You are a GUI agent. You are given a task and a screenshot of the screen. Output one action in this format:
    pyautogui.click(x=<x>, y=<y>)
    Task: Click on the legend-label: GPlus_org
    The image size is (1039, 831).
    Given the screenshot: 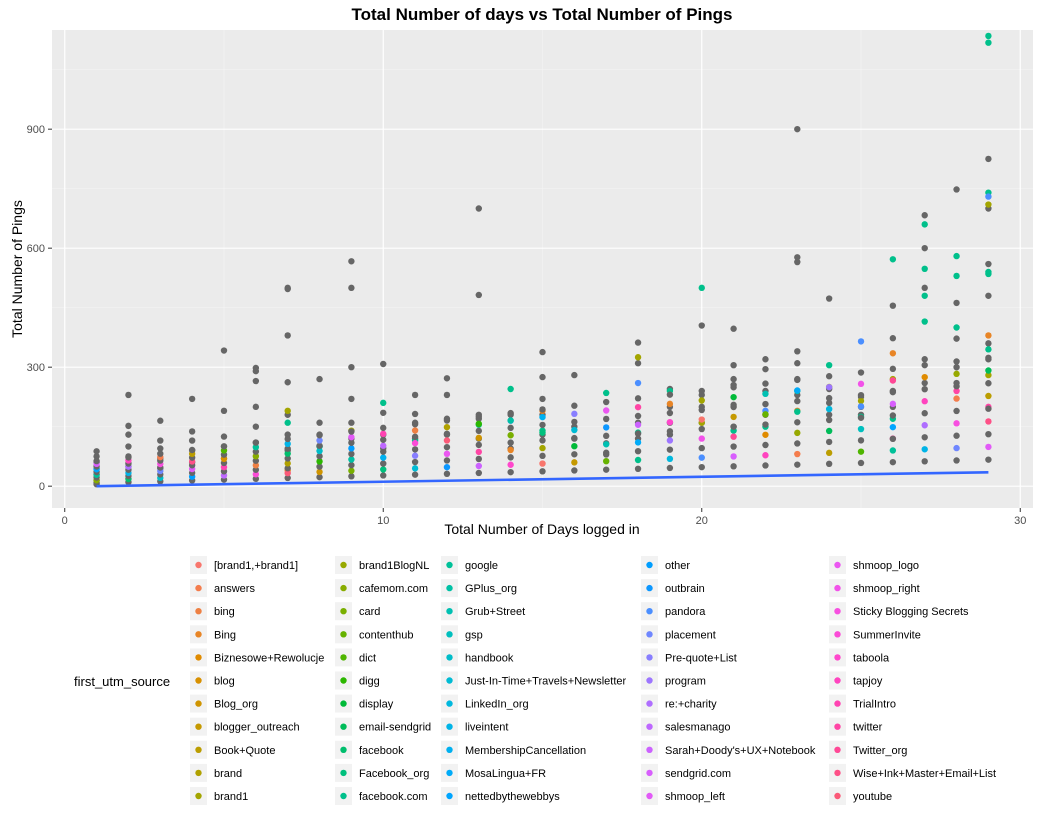 What is the action you would take?
    pyautogui.click(x=491, y=589)
    